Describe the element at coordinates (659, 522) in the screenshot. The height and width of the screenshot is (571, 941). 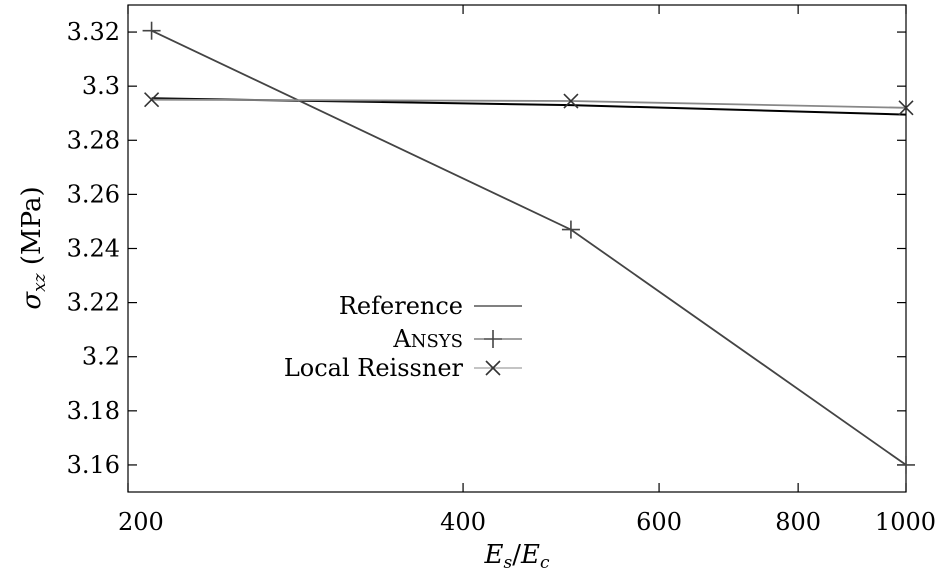
I see `x-tick-label: 600` at that location.